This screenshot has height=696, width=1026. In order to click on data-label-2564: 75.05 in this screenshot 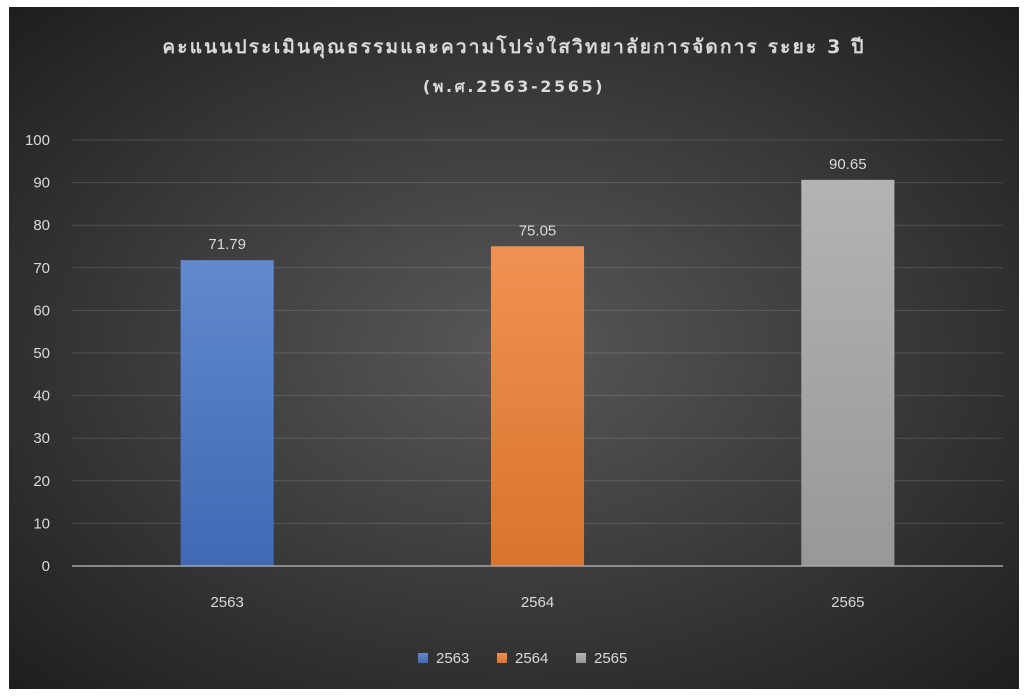, I will do `click(538, 230)`.